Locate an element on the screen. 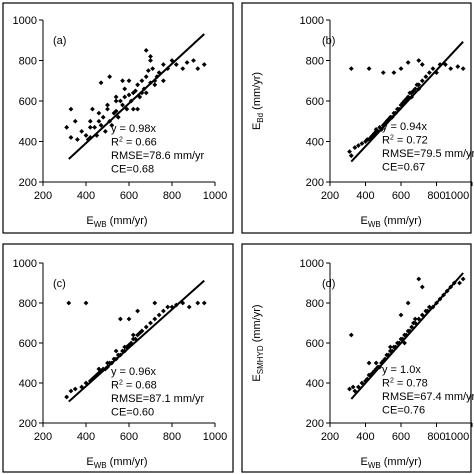 This screenshot has width=474, height=474. y-axis-label-main: E is located at coordinates (257, 377).